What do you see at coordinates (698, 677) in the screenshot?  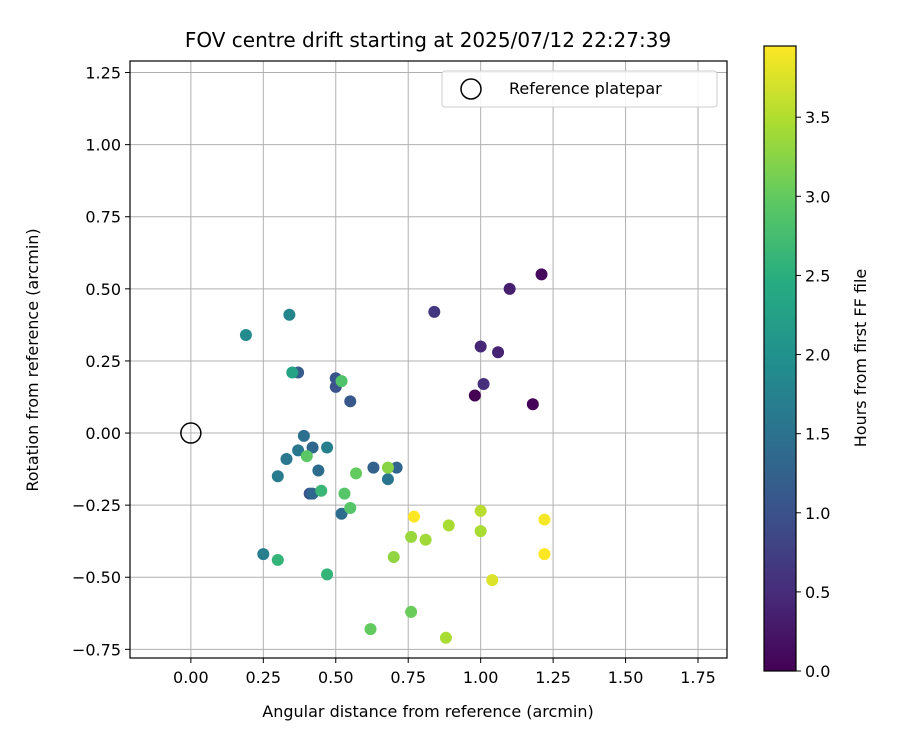 I see `x-tick-label: 1.75` at bounding box center [698, 677].